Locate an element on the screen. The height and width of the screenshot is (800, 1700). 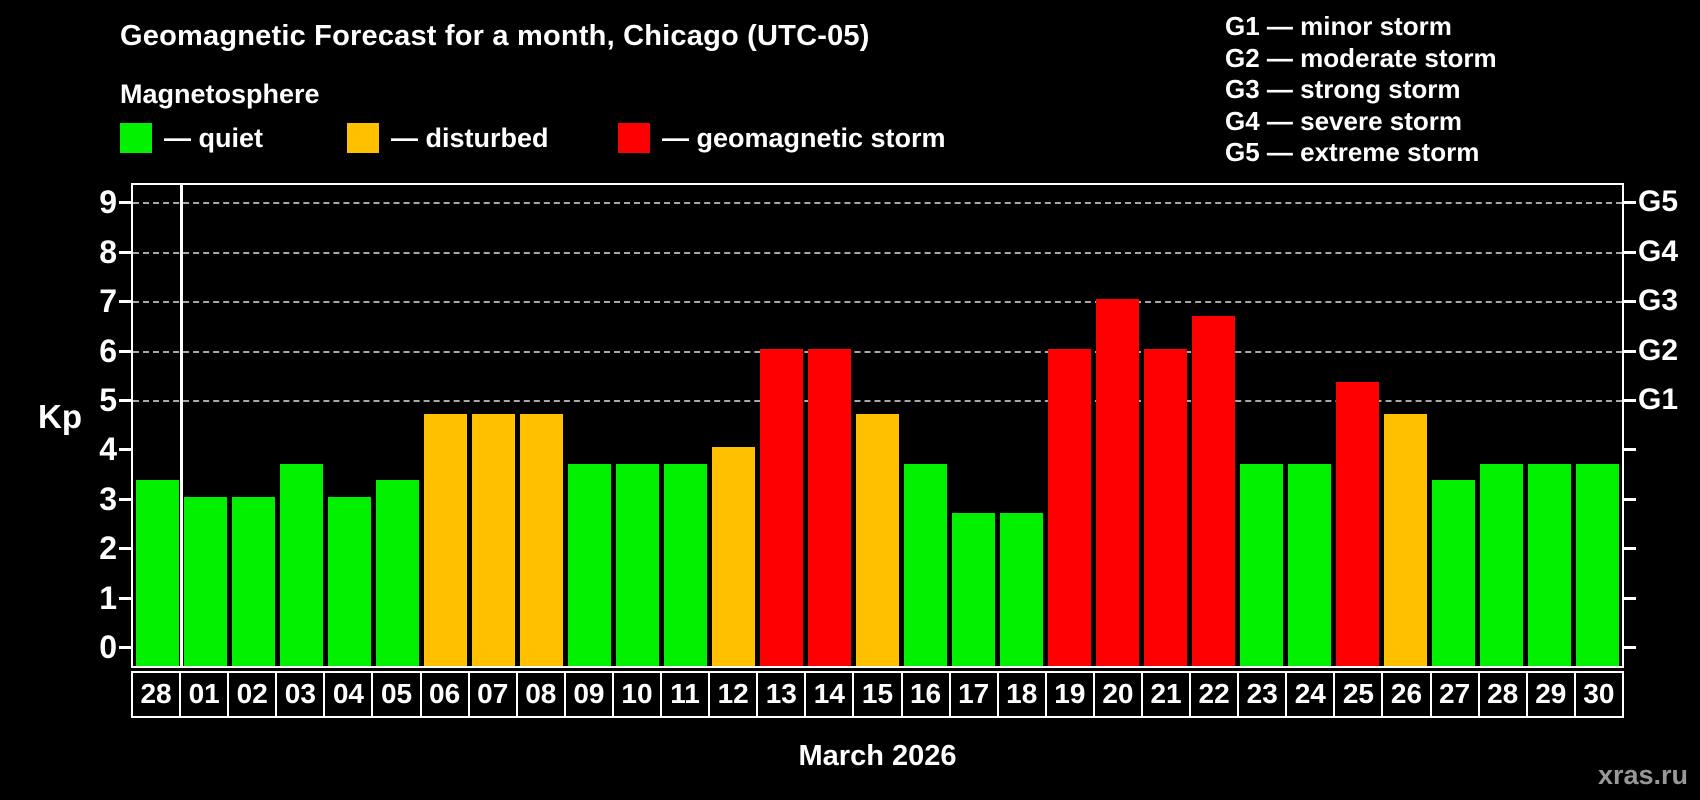
disturbed-label: — disturbed is located at coordinates (470, 137).